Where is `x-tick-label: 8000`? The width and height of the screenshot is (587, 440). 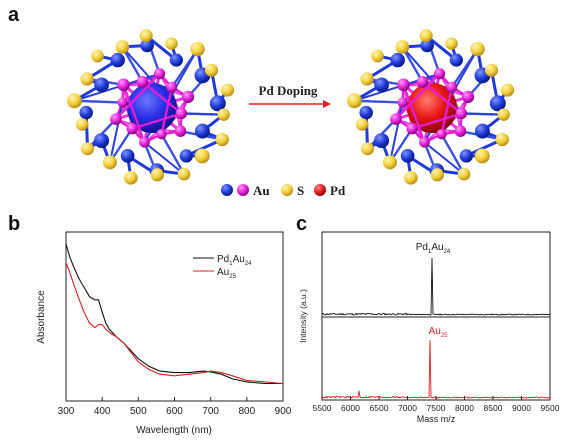
x-tick-label: 8000 is located at coordinates (464, 408).